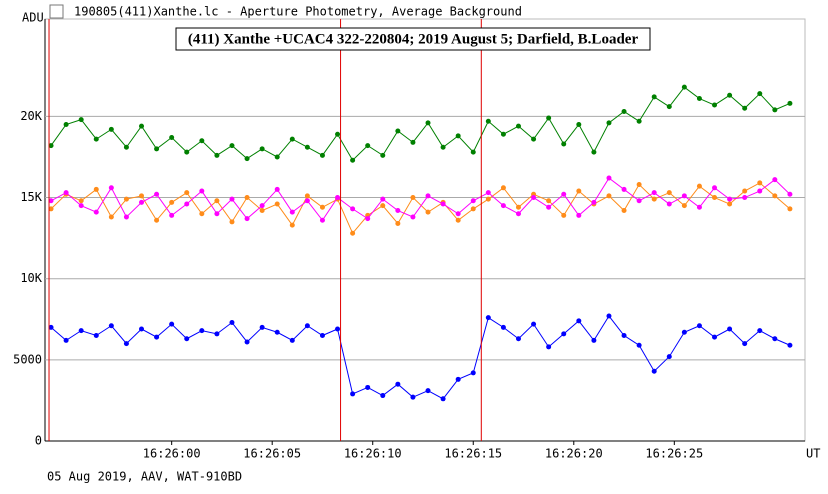 The width and height of the screenshot is (828, 494). Describe the element at coordinates (33, 18) in the screenshot. I see `y-axis-label: ADU` at that location.